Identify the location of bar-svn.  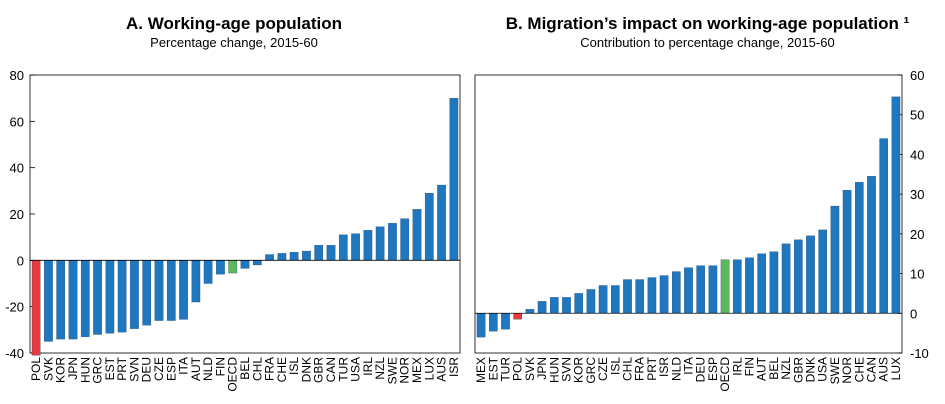
(134, 294).